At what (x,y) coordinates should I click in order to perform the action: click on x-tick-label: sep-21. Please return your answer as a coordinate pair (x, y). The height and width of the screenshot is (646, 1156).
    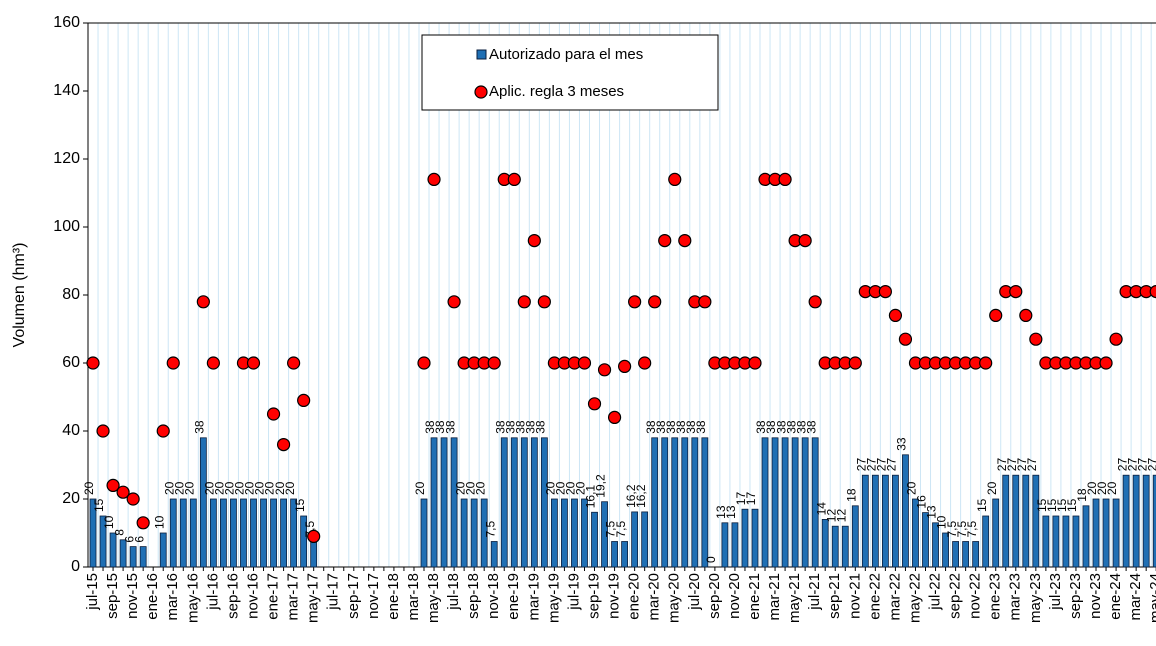
    Looking at the image, I should click on (834, 596).